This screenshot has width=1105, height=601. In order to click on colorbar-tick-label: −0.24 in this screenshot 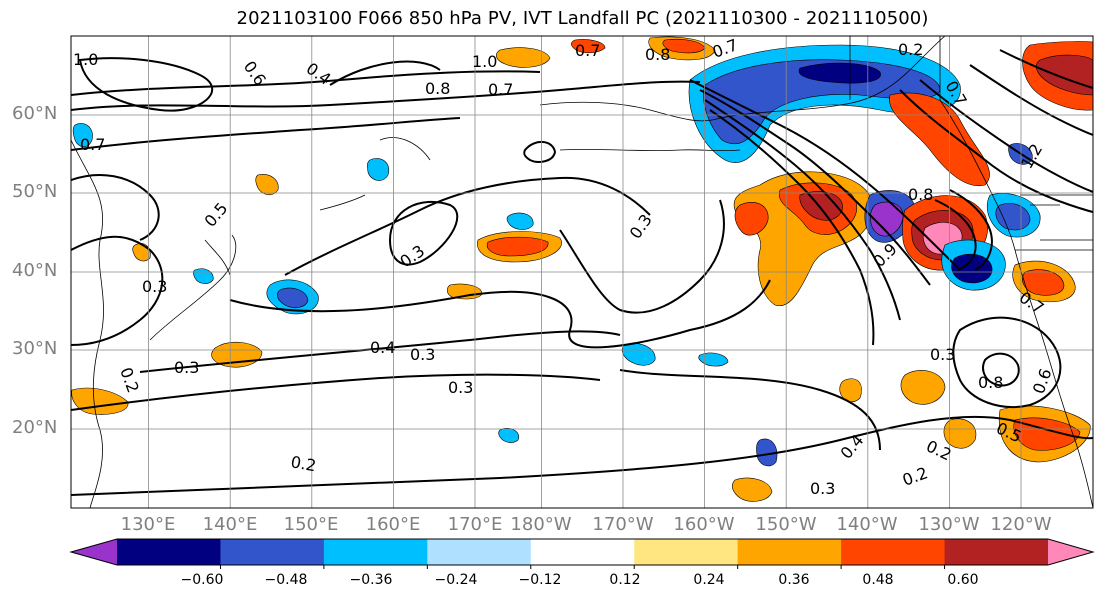, I will do `click(456, 580)`.